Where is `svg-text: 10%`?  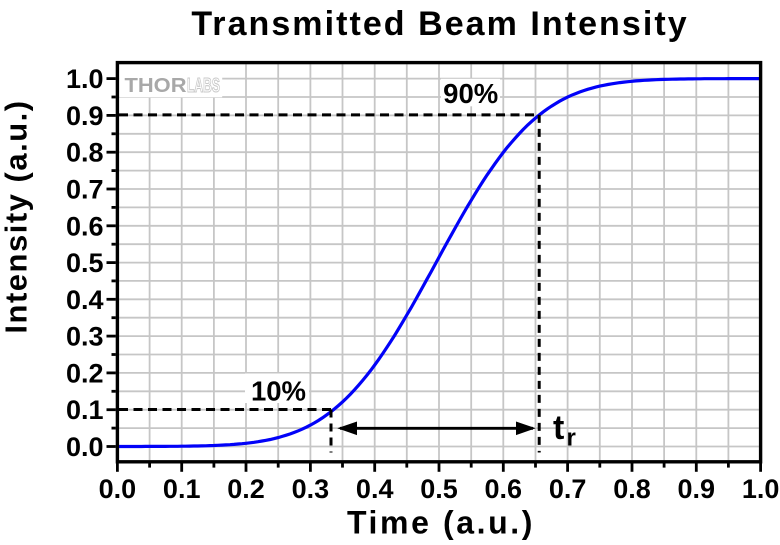
svg-text: 10% is located at coordinates (278, 391).